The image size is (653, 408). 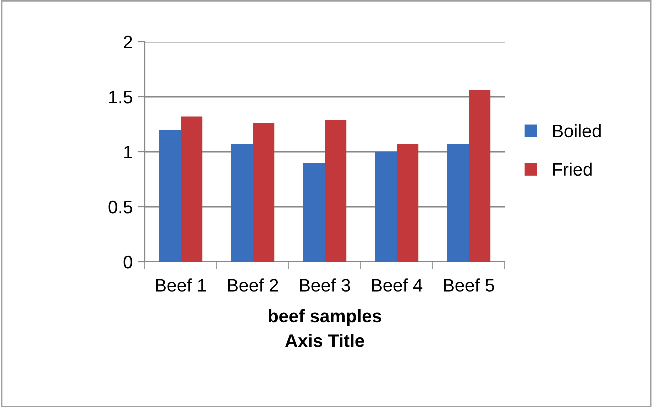 What do you see at coordinates (120, 207) in the screenshot?
I see `y-tick-label: 0.5` at bounding box center [120, 207].